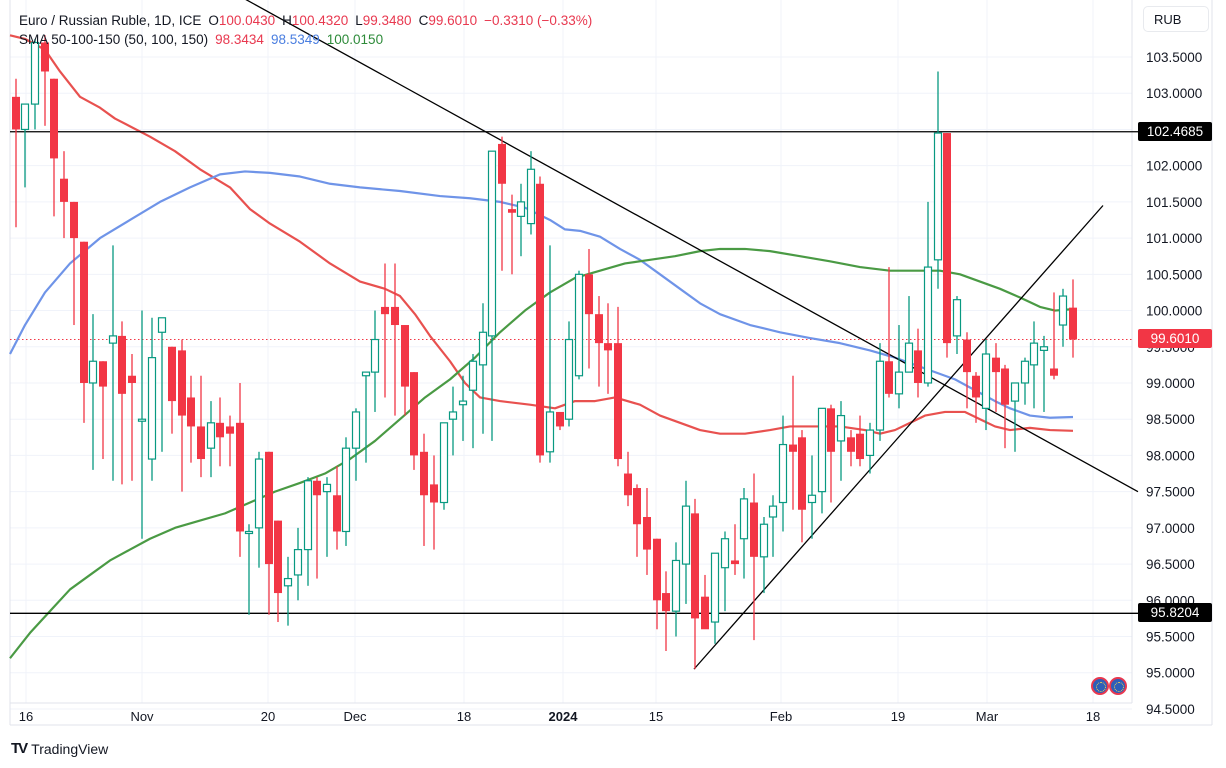 Image resolution: width=1226 pixels, height=768 pixels. What do you see at coordinates (1170, 637) in the screenshot?
I see `price-tick: 95.5000` at bounding box center [1170, 637].